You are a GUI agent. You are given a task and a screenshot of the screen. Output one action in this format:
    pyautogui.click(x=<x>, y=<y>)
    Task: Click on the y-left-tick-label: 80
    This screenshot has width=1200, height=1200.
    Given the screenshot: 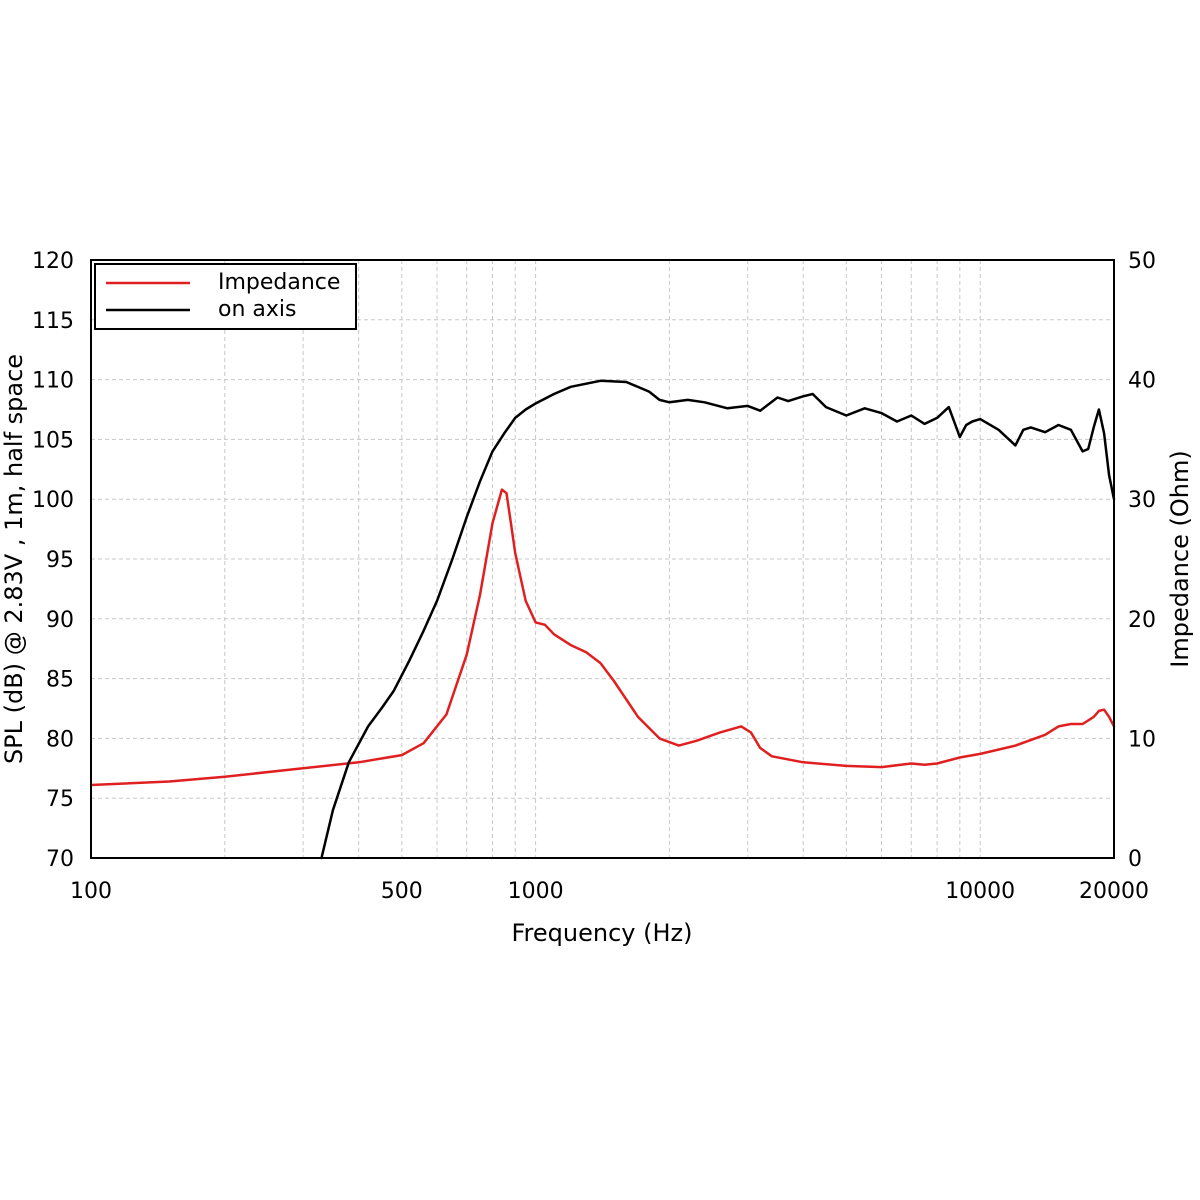 What is the action you would take?
    pyautogui.click(x=60, y=739)
    